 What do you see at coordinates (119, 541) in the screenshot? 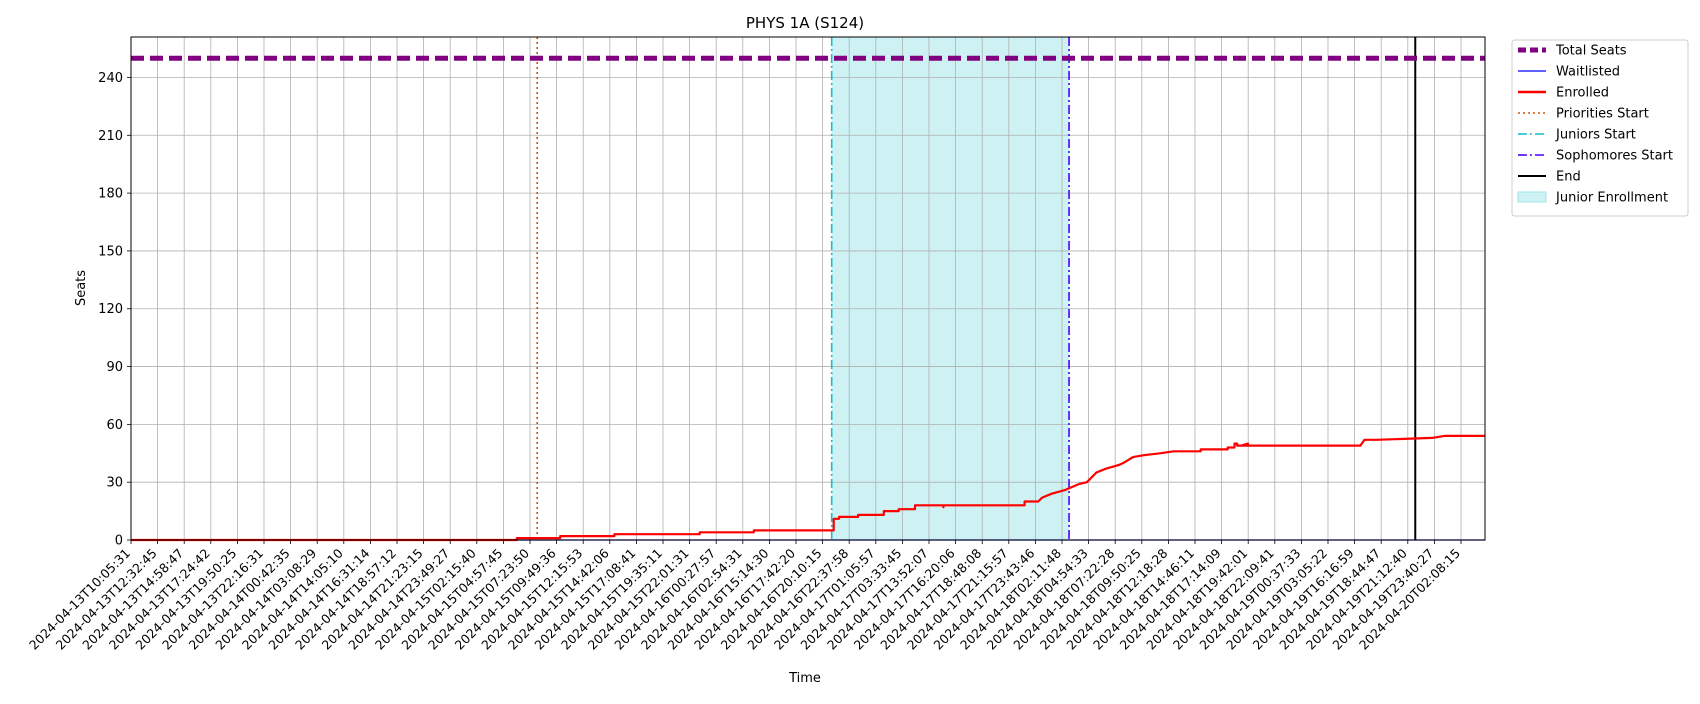
I see `y-tick-label: 0` at bounding box center [119, 541].